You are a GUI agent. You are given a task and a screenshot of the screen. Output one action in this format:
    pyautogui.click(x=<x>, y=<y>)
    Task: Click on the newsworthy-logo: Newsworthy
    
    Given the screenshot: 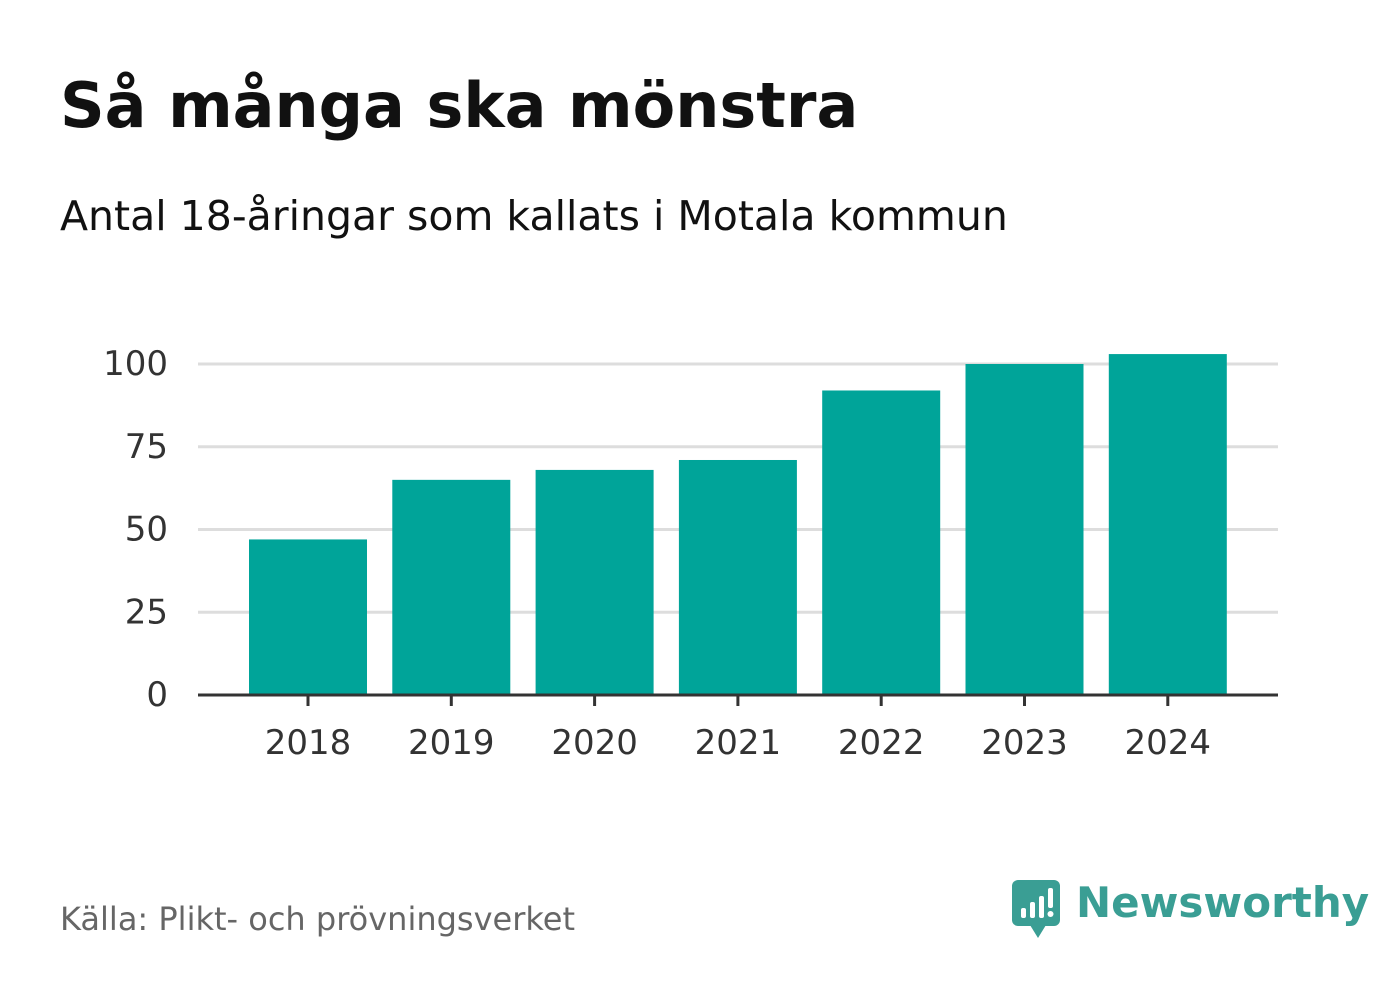 What is the action you would take?
    pyautogui.click(x=1189, y=910)
    